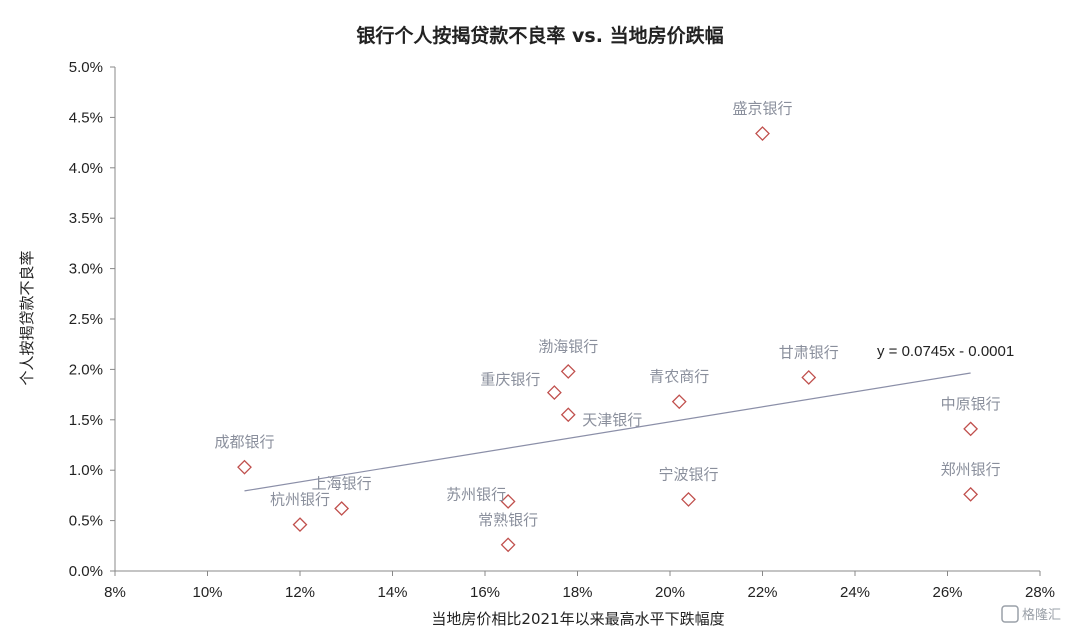  I want to click on data-point-label: 甘肃银行, so click(809, 352).